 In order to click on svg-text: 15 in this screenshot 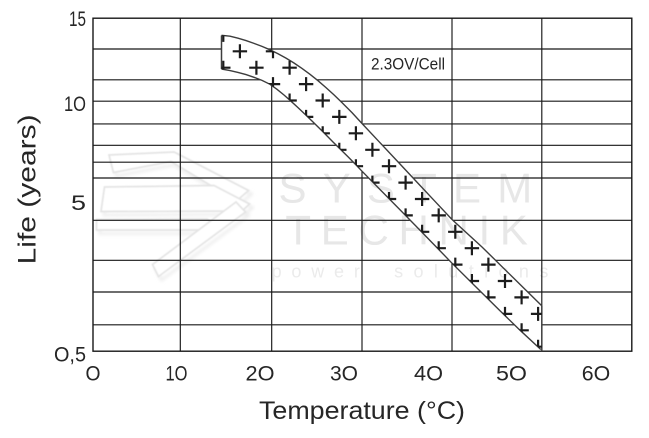, I will do `click(77, 19)`.